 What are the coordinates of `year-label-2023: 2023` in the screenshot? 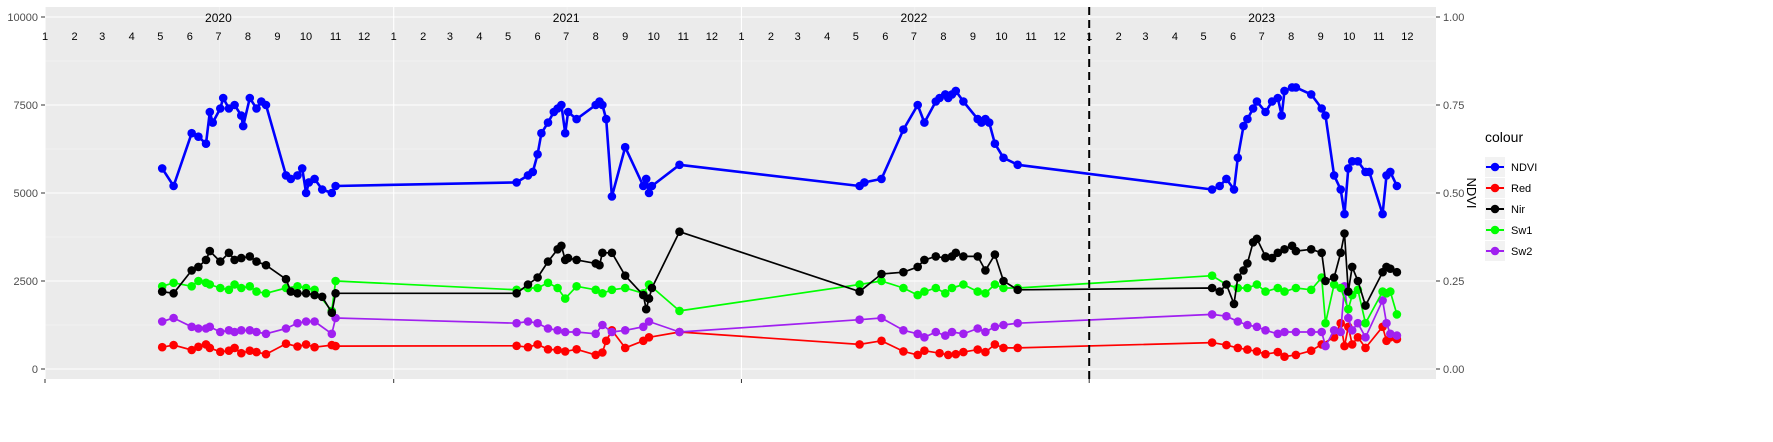 It's located at (1261, 18).